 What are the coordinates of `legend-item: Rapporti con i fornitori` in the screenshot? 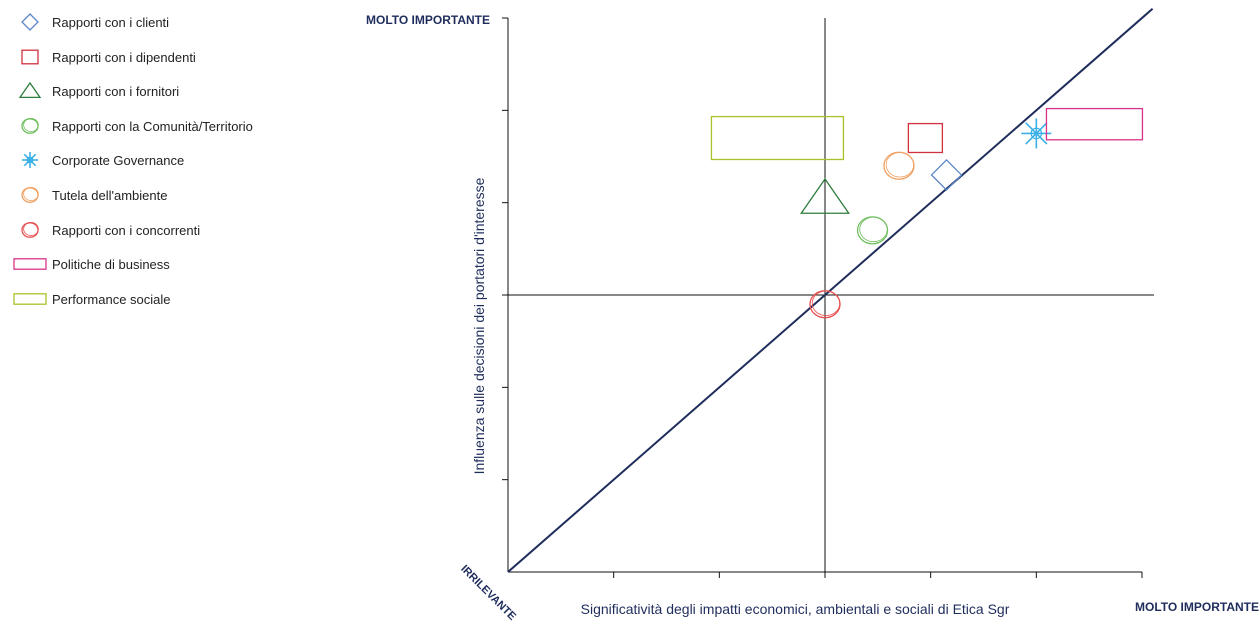 It's located at (160, 94).